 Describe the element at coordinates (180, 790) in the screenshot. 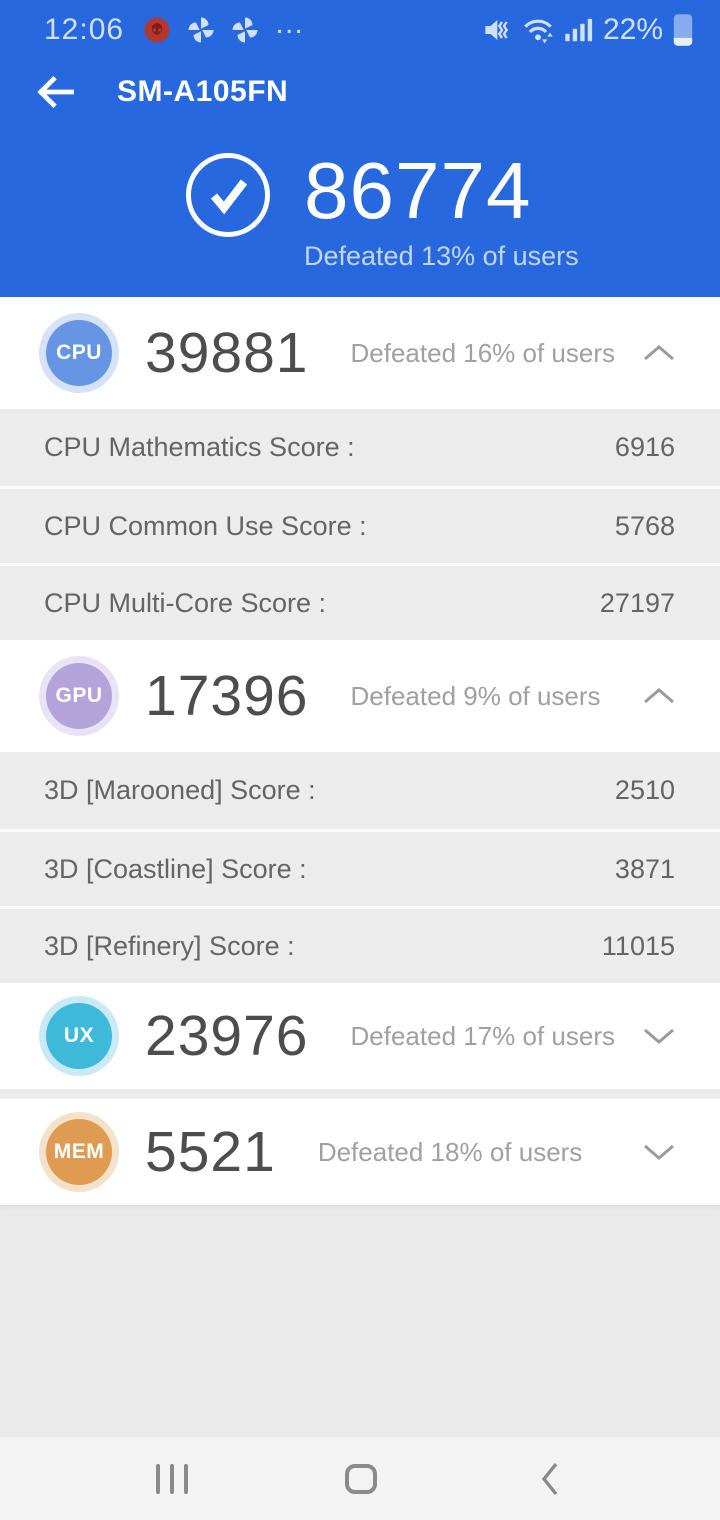

I see `score-row-label: 3D [Marooned] Score :` at that location.